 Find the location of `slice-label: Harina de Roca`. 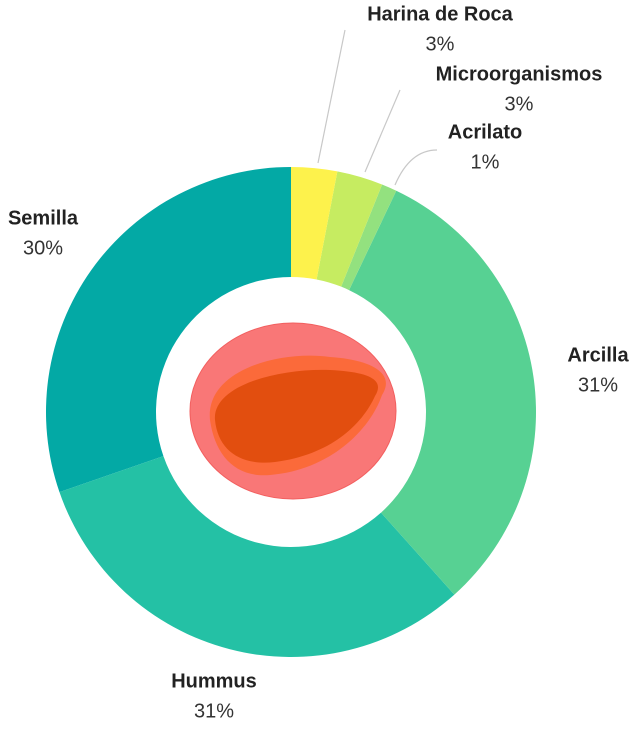

slice-label: Harina de Roca is located at coordinates (440, 14).